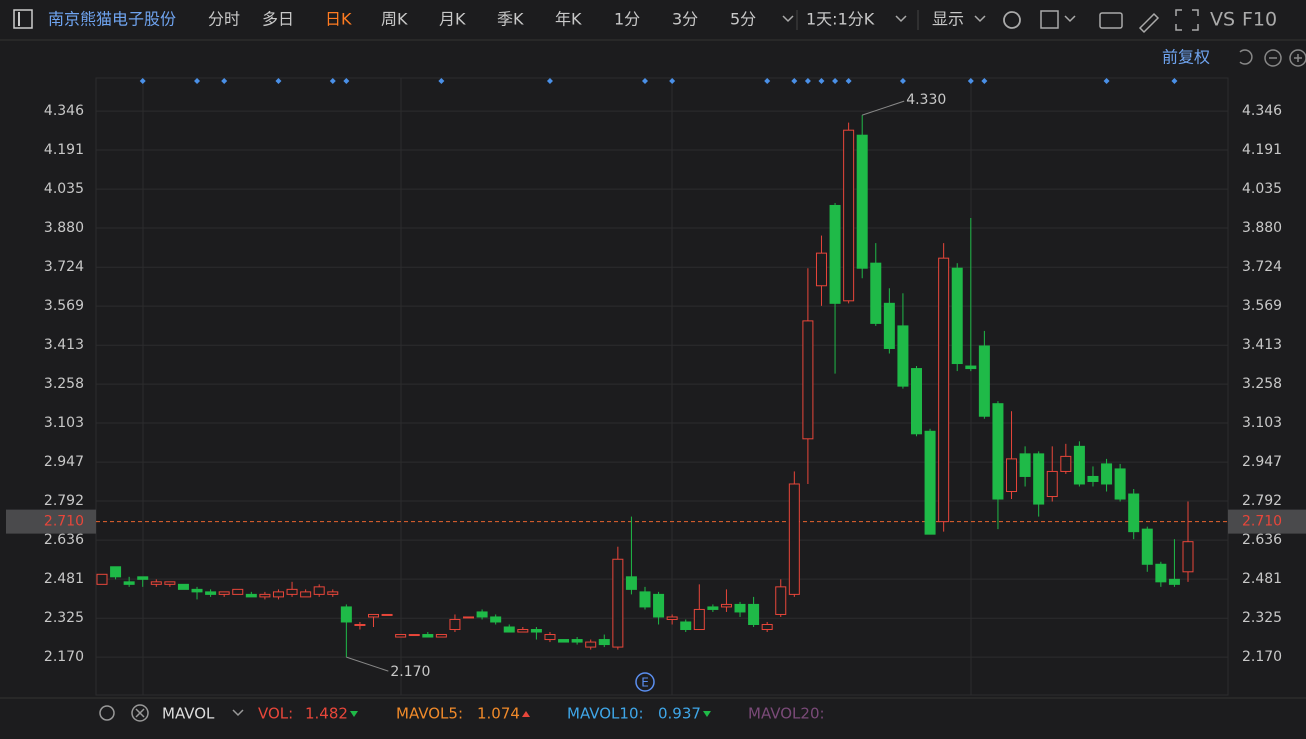 This screenshot has height=739, width=1306. I want to click on reset-icon, so click(1246, 57).